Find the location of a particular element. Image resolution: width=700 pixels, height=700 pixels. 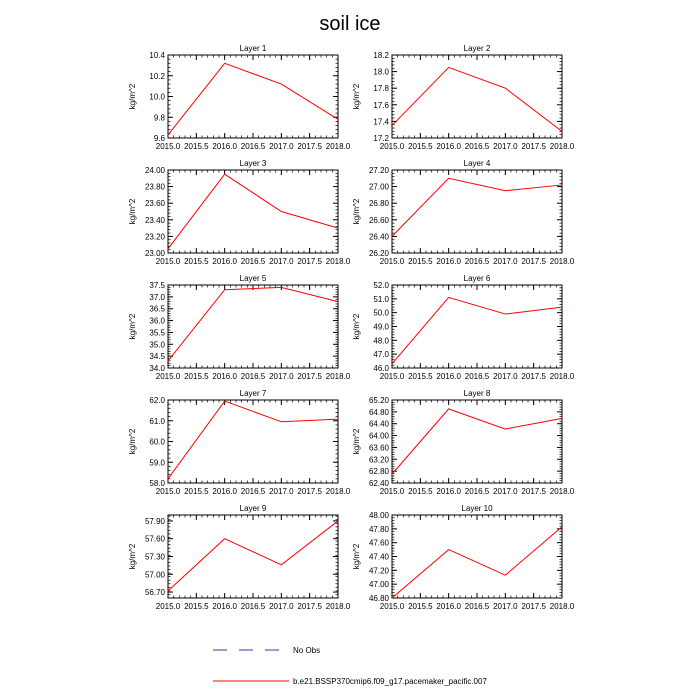

y-tick-label: 65.20 is located at coordinates (379, 400).